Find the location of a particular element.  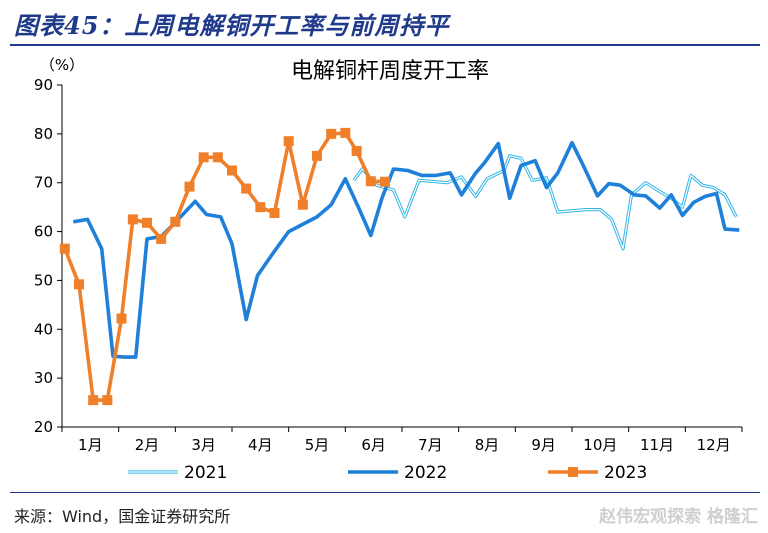

bottom-rule is located at coordinates (385, 492).